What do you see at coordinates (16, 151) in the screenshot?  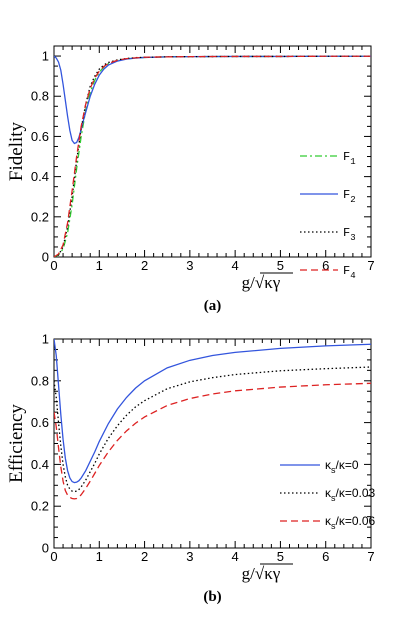 I see `y-axis-label: Fidelity` at bounding box center [16, 151].